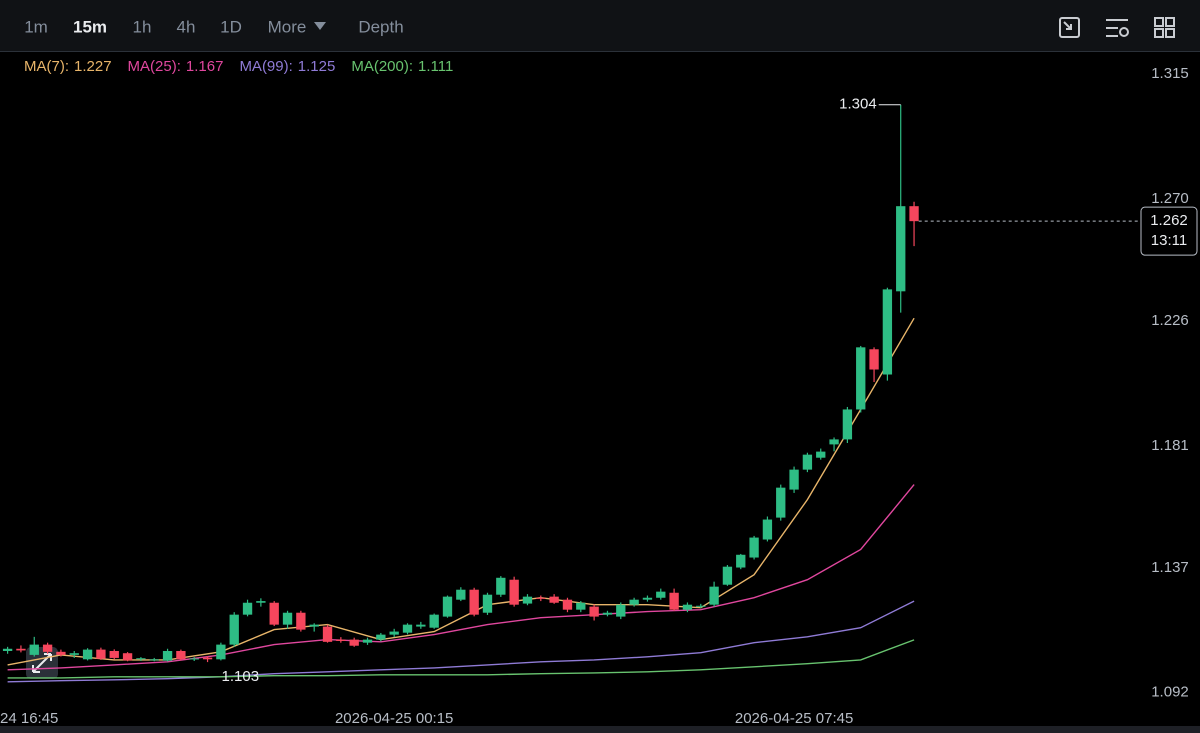 The image size is (1200, 733). What do you see at coordinates (794, 718) in the screenshot?
I see `x-tick-label: 2026-04-25 07:45` at bounding box center [794, 718].